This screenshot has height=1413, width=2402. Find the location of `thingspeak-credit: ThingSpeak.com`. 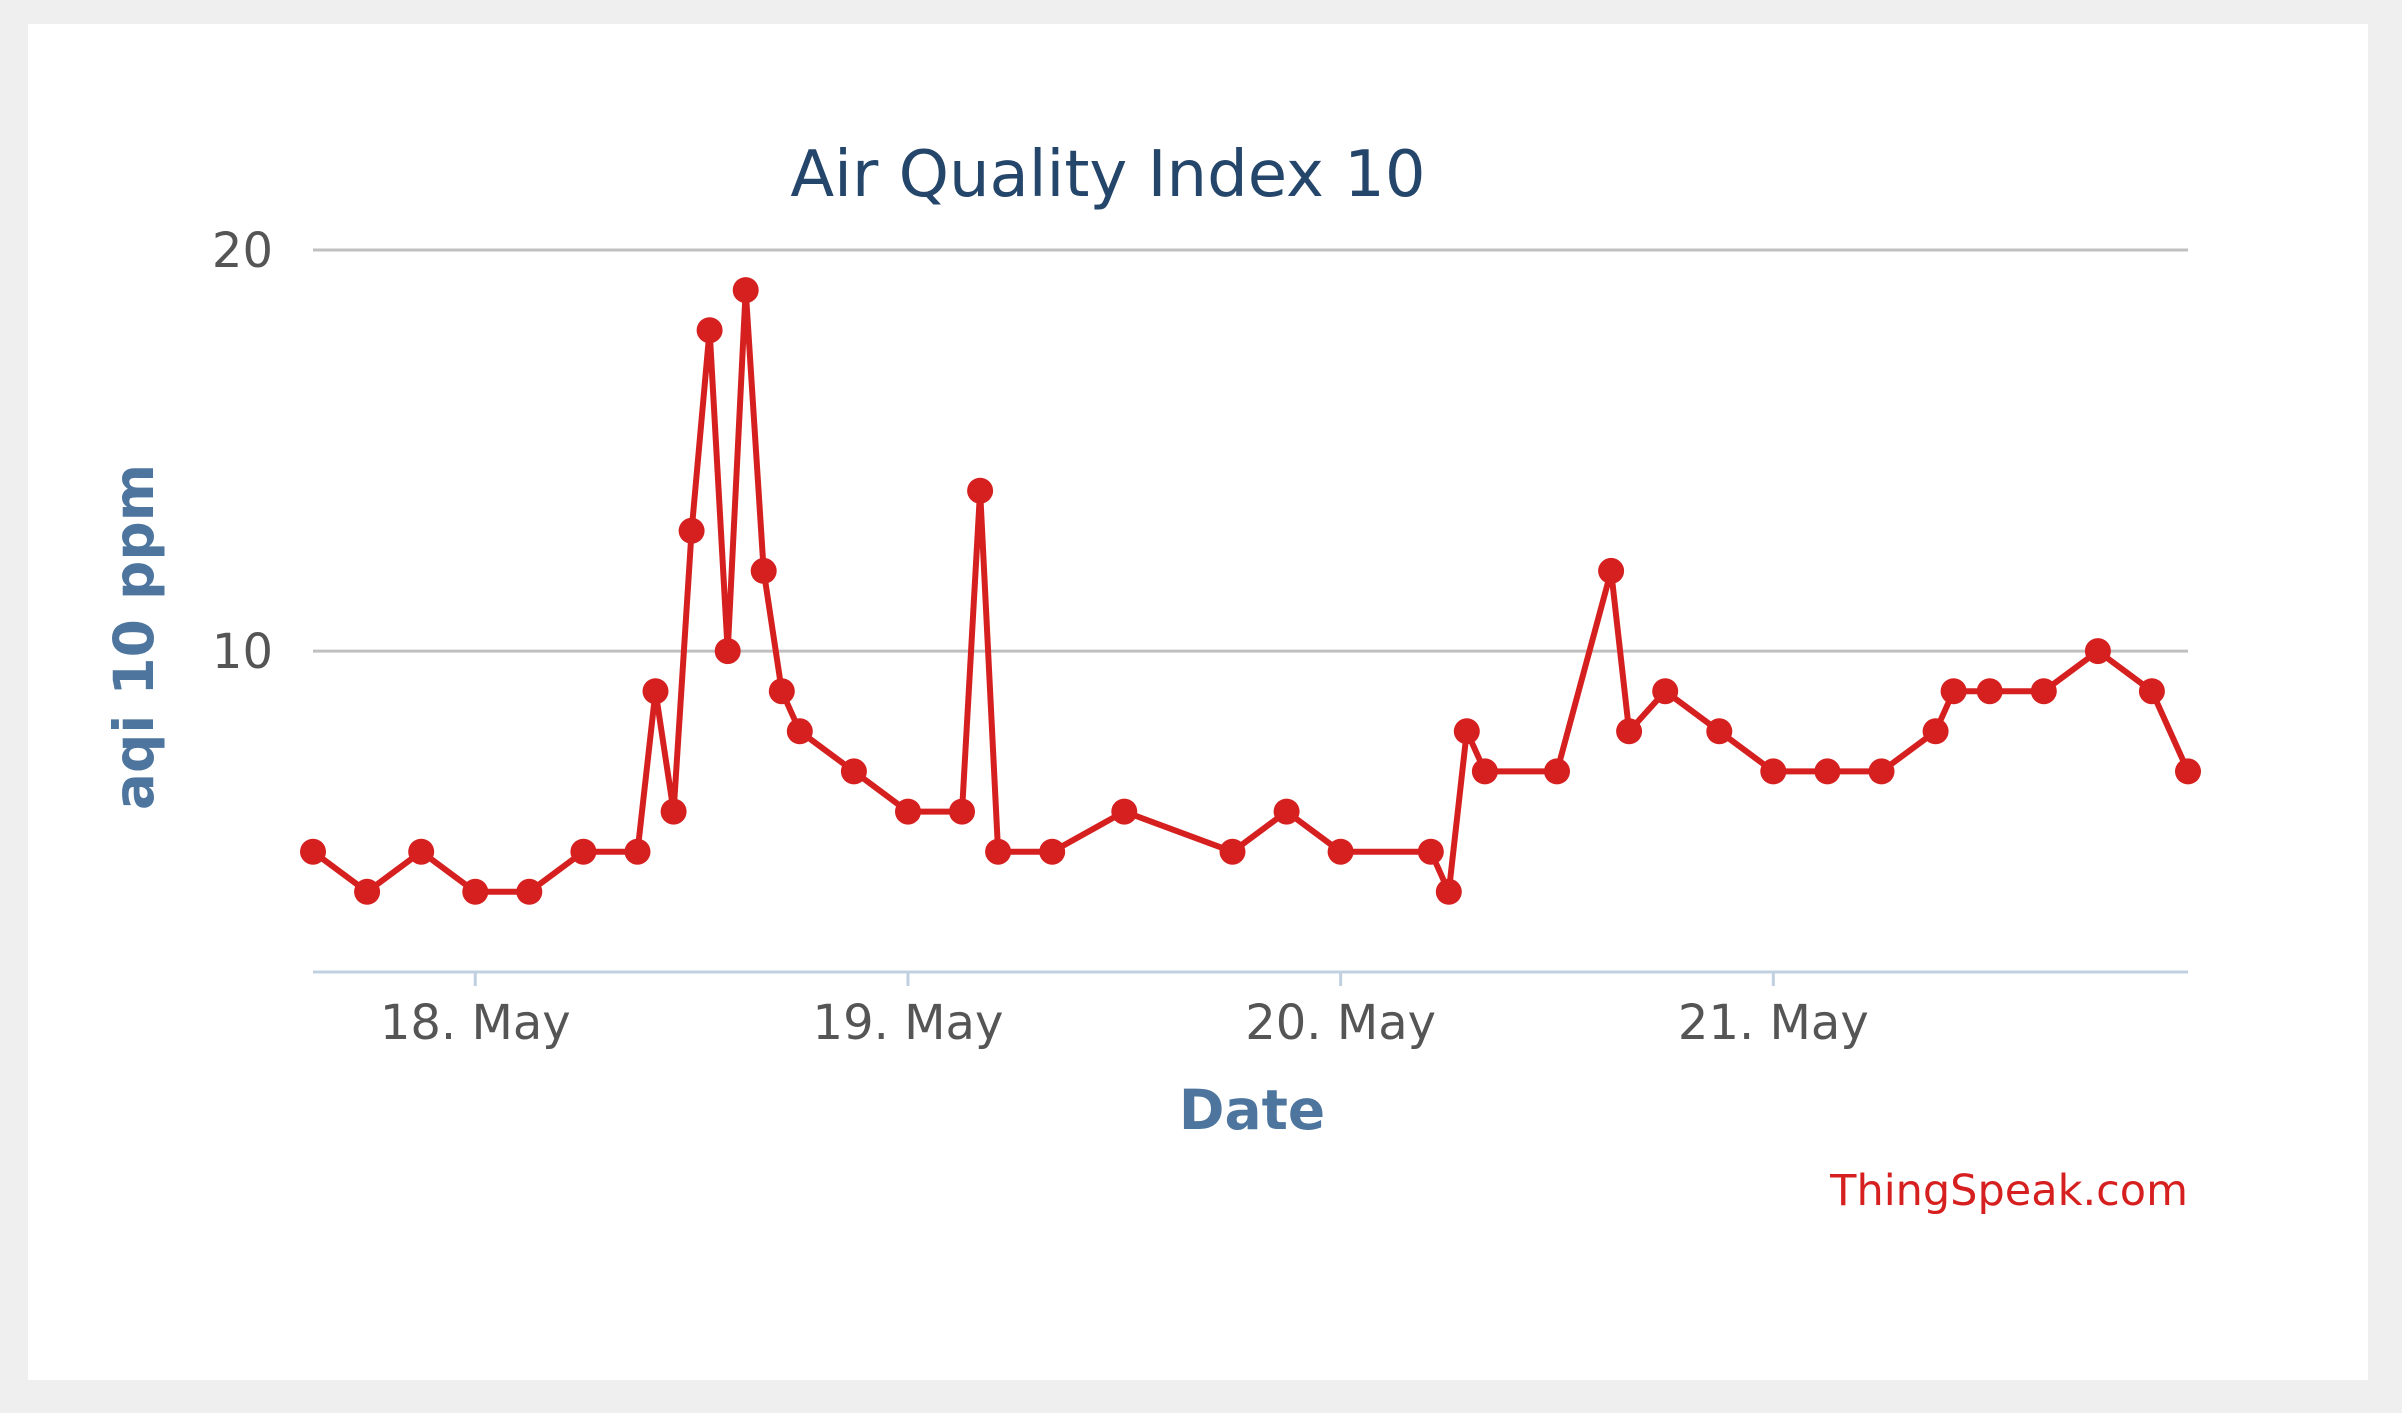

thingspeak-credit: ThingSpeak.com is located at coordinates (2008, 1191).